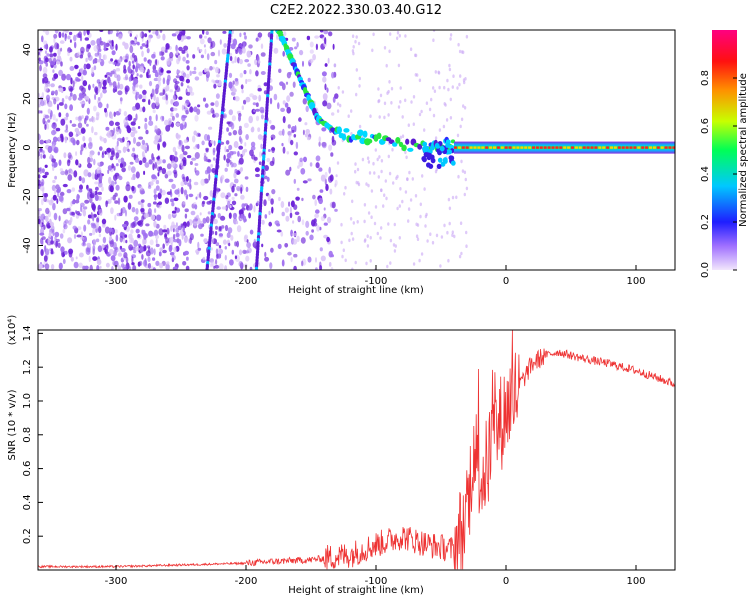 The width and height of the screenshot is (750, 604). I want to click on snr-y-tick-label: 0.8, so click(27, 435).